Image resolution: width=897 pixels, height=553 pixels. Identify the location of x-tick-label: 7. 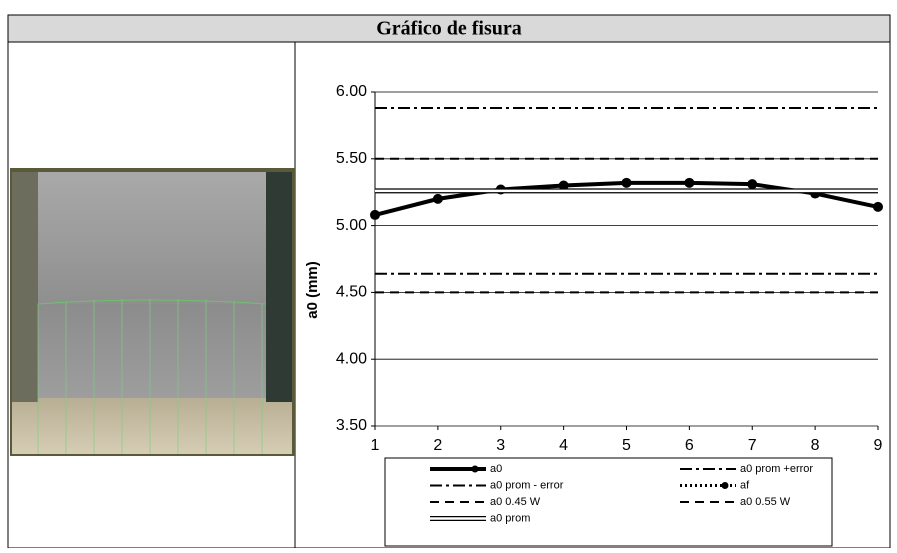
(752, 445).